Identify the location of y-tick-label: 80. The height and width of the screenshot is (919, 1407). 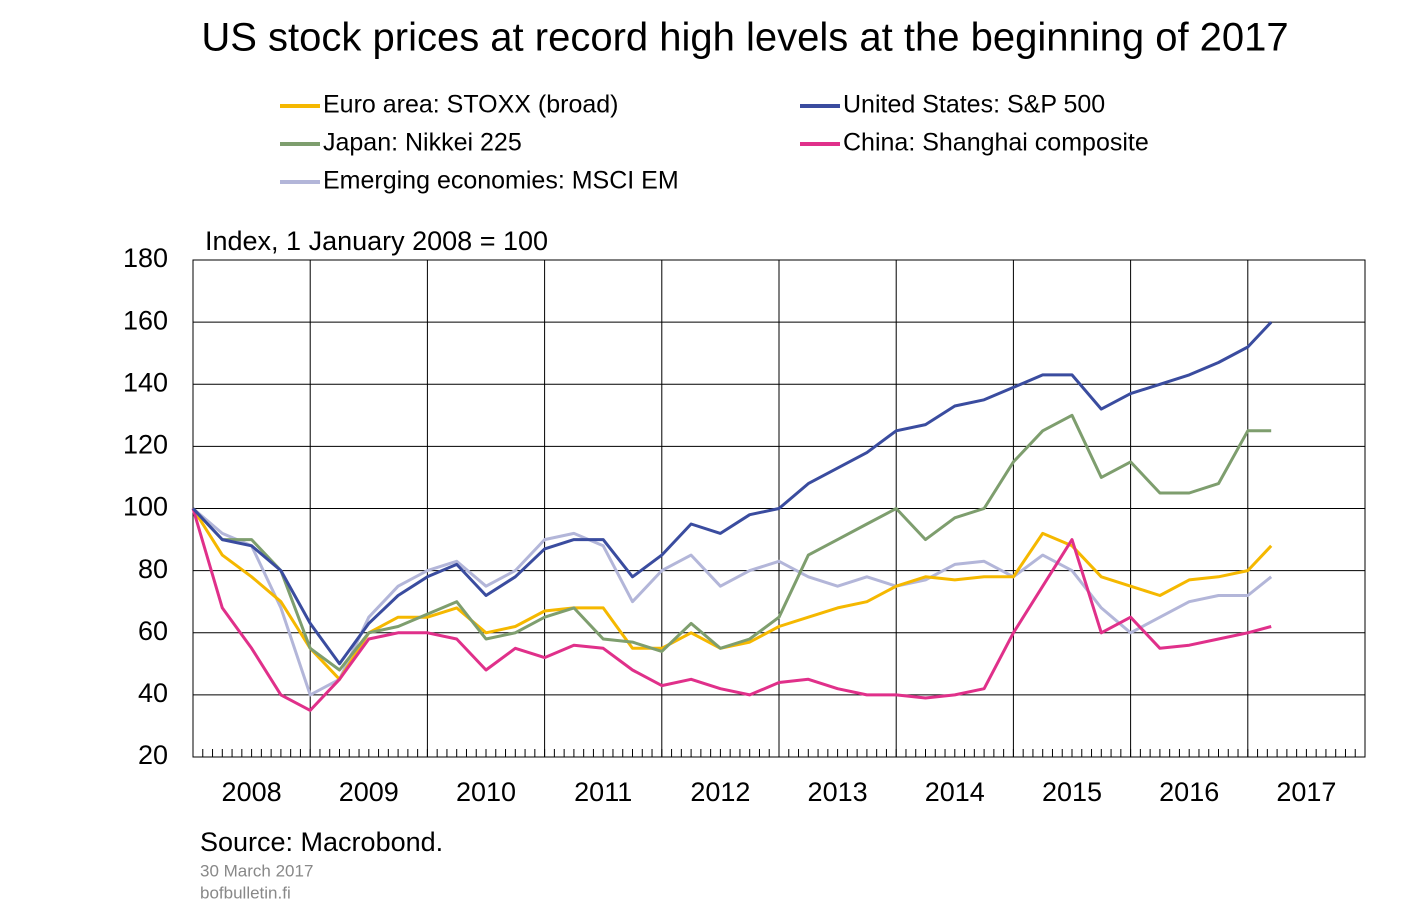
(153, 569).